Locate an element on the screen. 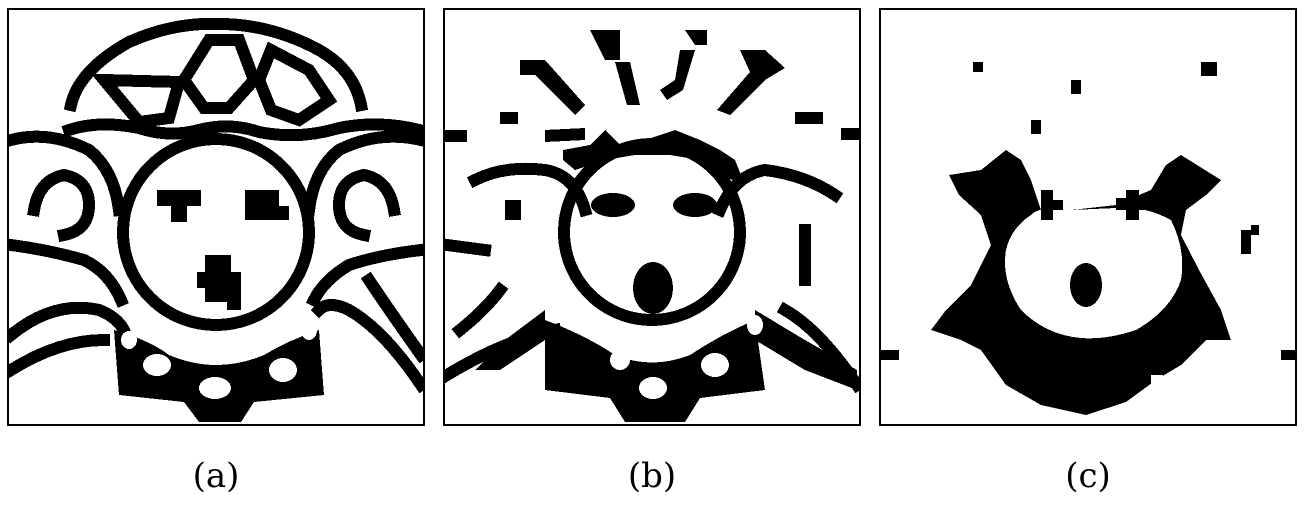 The height and width of the screenshot is (510, 1305). caption-b: (b) is located at coordinates (652, 476).